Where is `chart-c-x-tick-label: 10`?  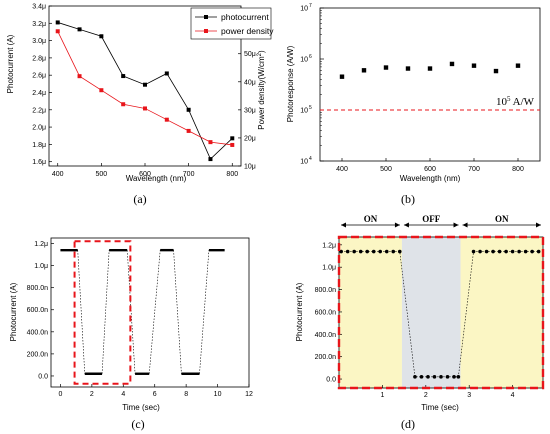 chart-c-x-tick-label: 10 is located at coordinates (218, 394).